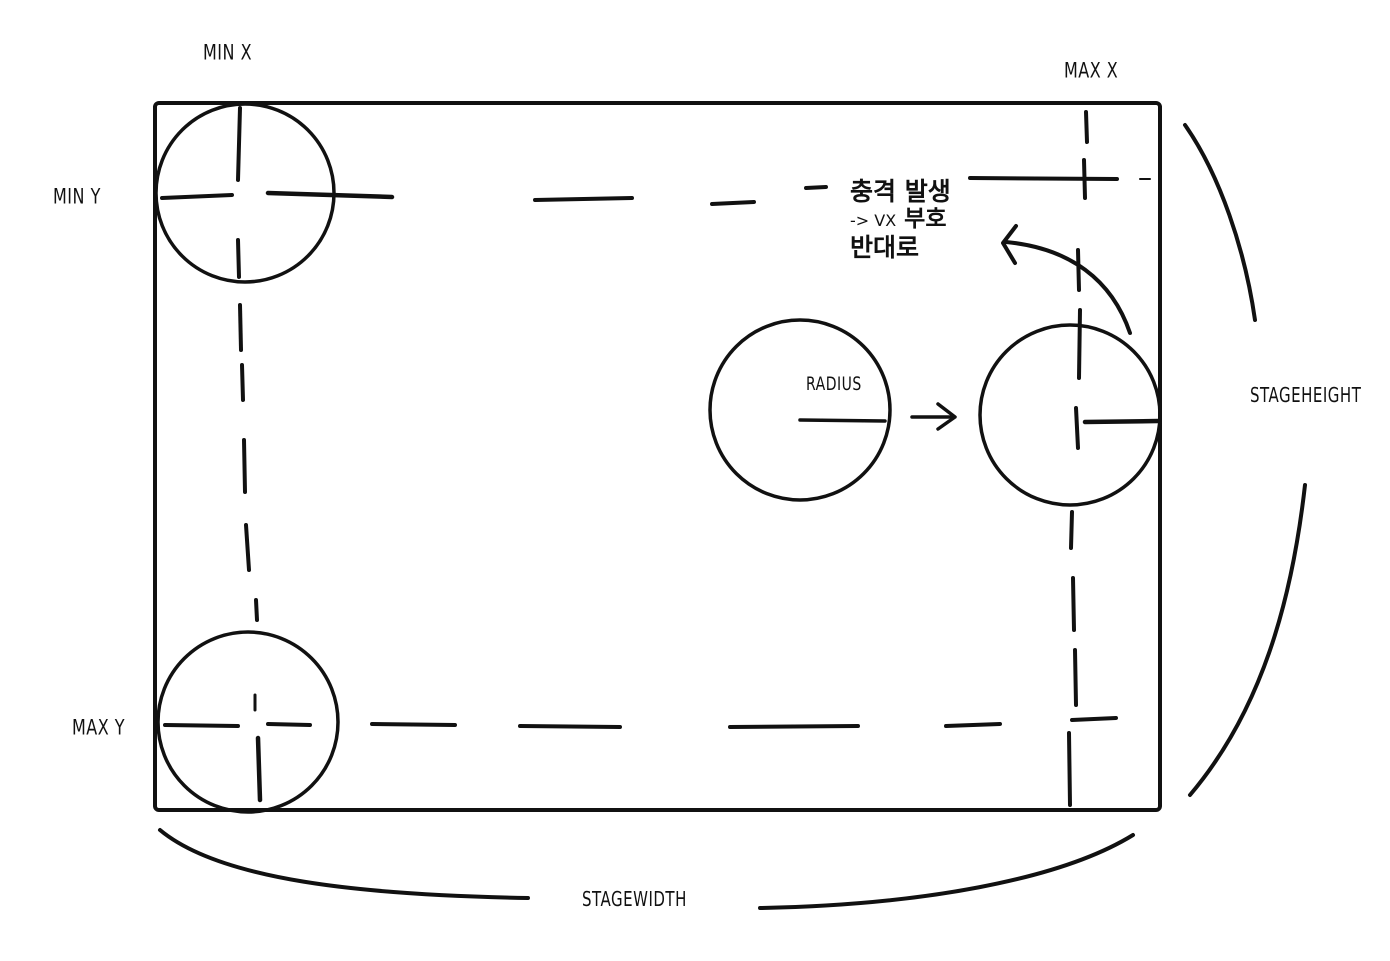 This screenshot has width=1390, height=961. I want to click on min-y-label: MIN Y, so click(77, 196).